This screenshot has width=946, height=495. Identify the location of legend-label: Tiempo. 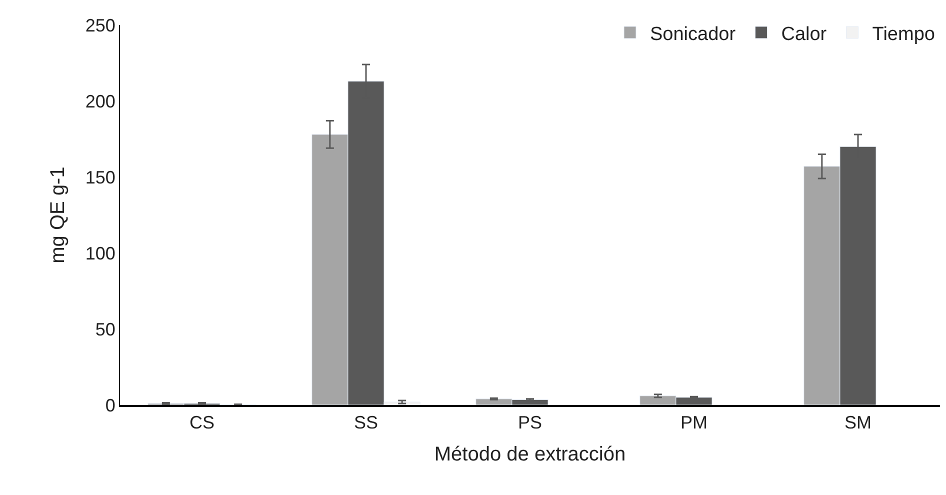
(903, 34).